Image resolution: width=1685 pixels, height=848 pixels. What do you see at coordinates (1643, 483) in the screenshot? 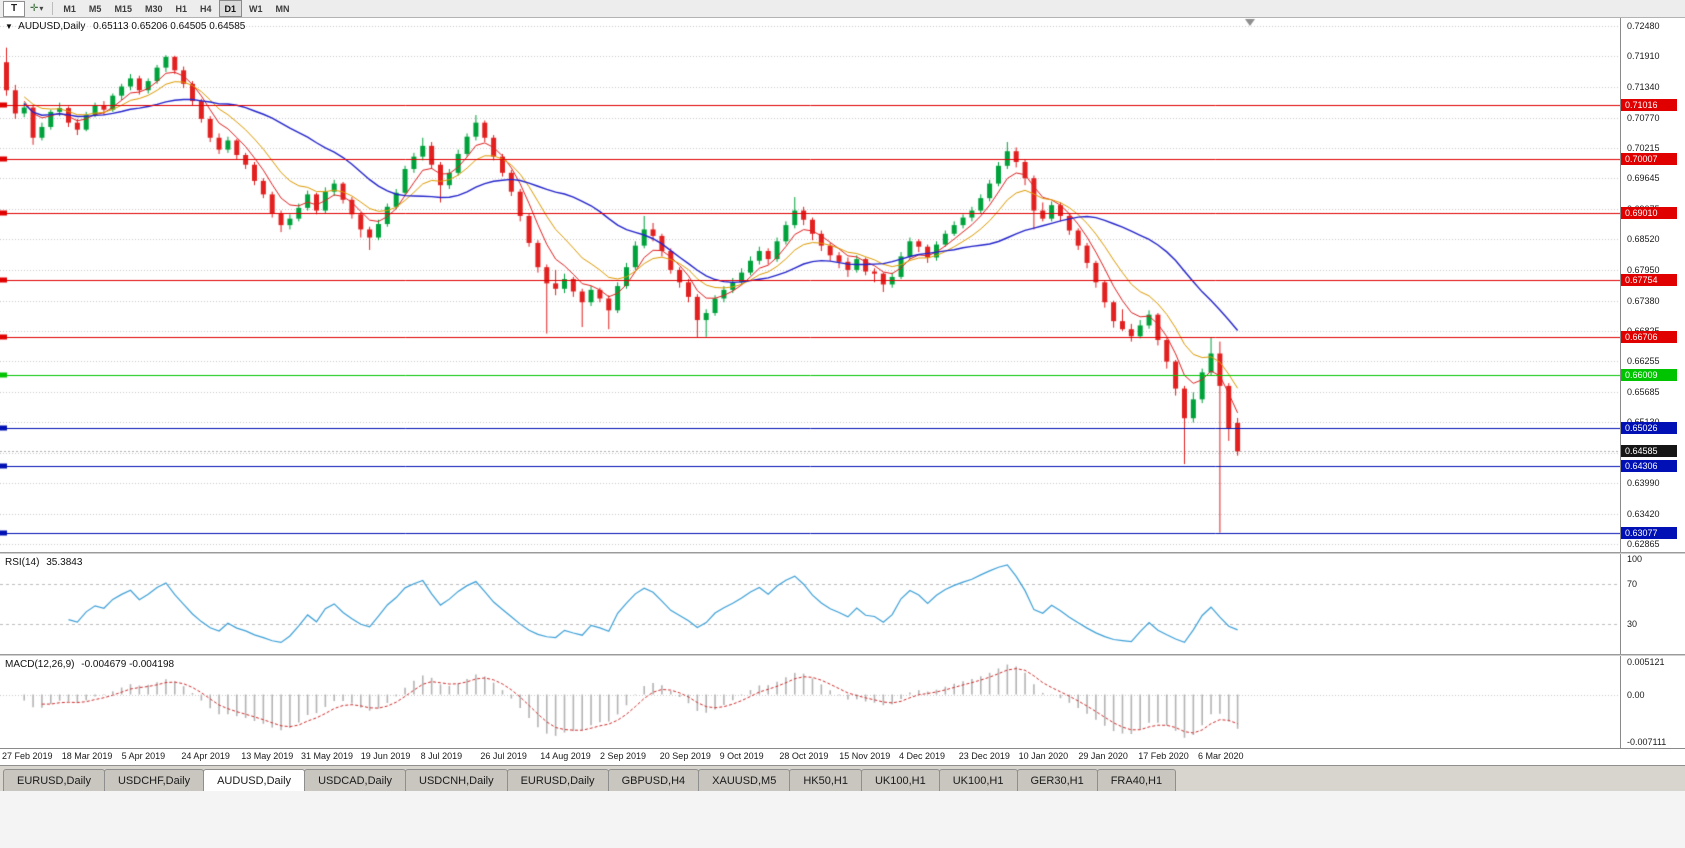
I see `price-tick-label: 0.63990` at bounding box center [1643, 483].